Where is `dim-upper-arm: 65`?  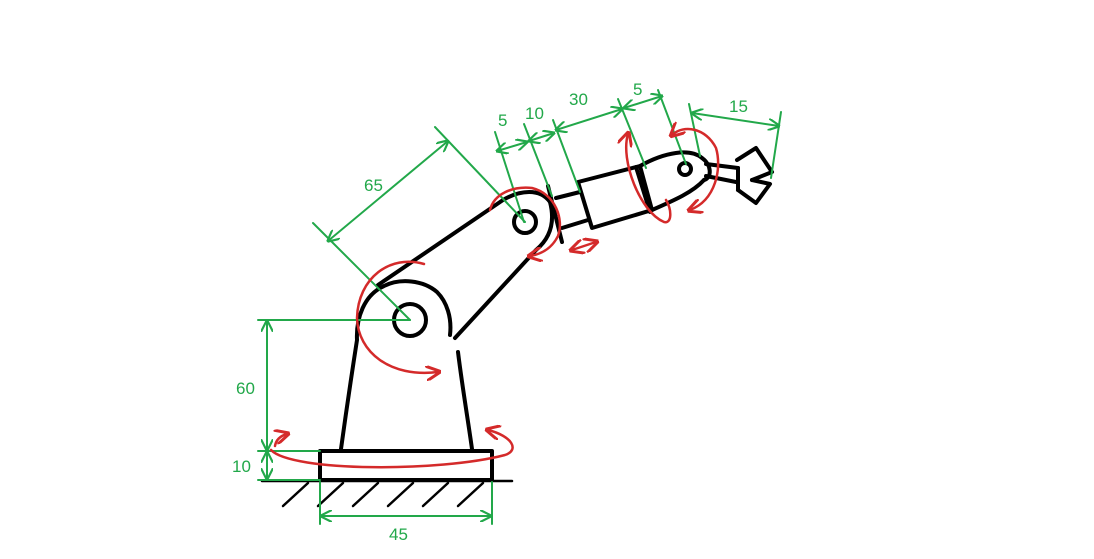 dim-upper-arm: 65 is located at coordinates (373, 185).